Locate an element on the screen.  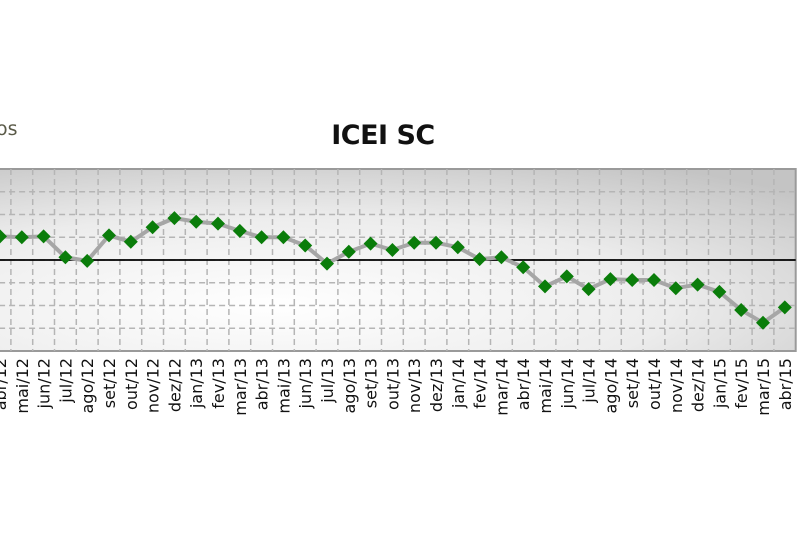
x-tick-label: jan/13 is located at coordinates (196, 383).